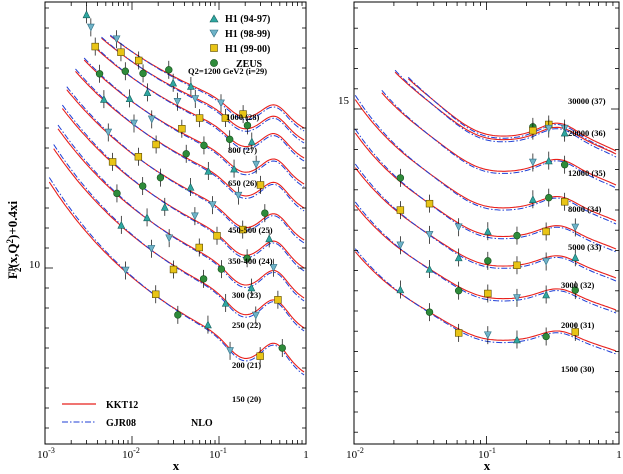 This screenshot has width=623, height=474. What do you see at coordinates (587, 133) in the screenshot?
I see `series-label: 20000 (36)` at bounding box center [587, 133].